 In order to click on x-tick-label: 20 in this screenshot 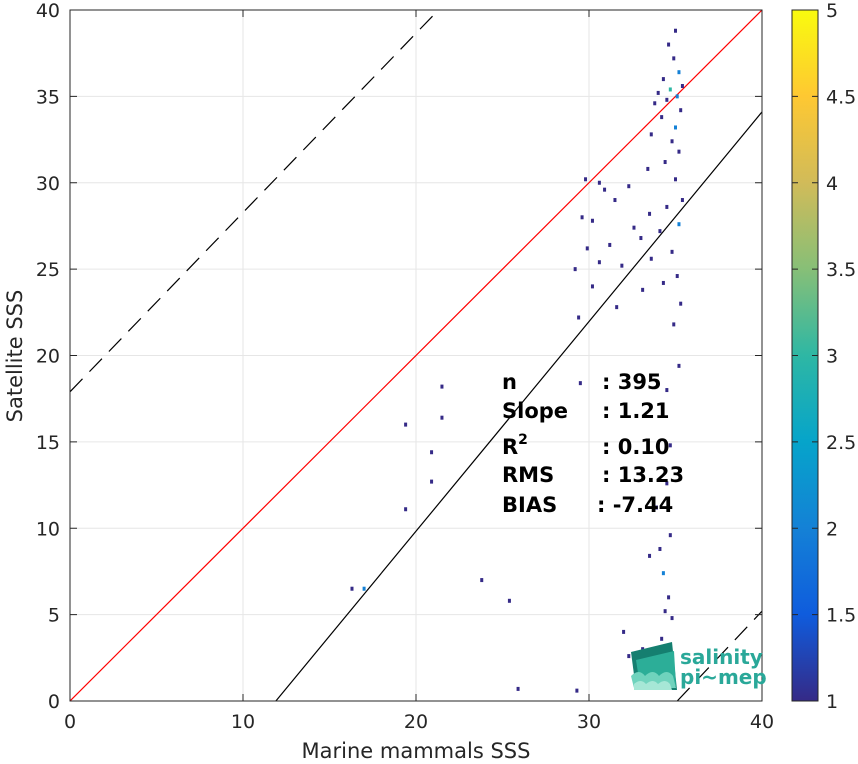, I will do `click(416, 722)`.